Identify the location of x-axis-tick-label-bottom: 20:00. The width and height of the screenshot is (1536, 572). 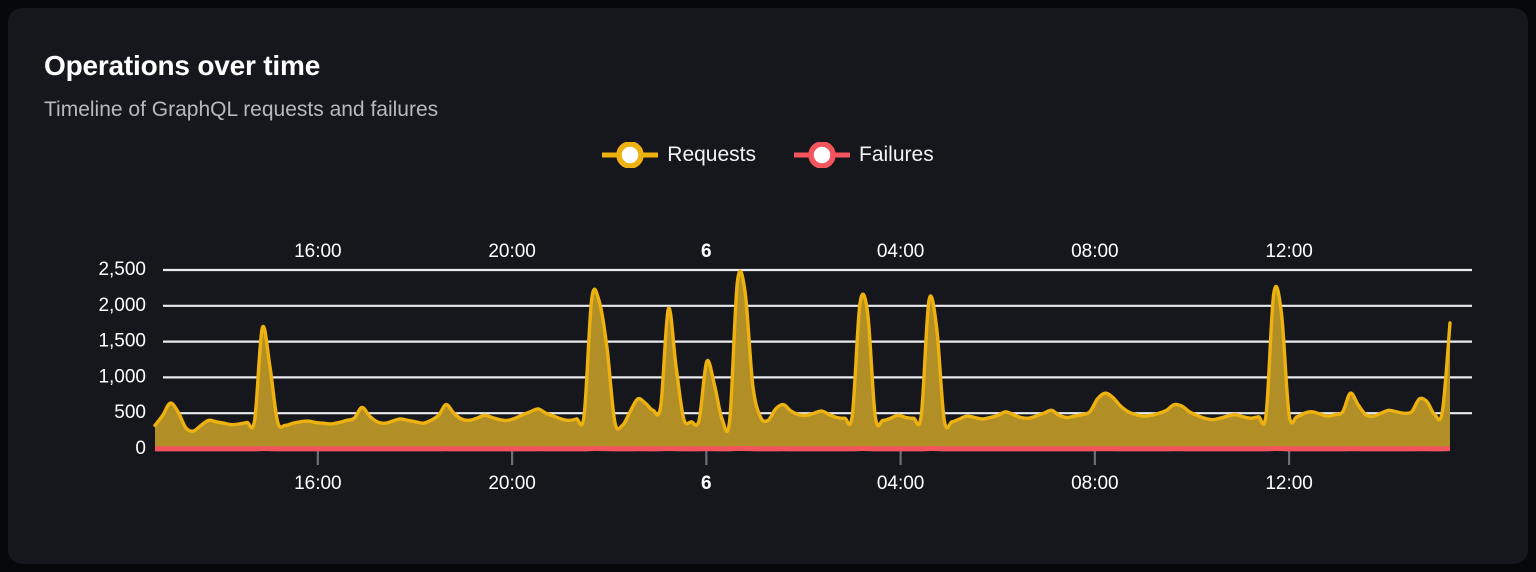
(512, 483).